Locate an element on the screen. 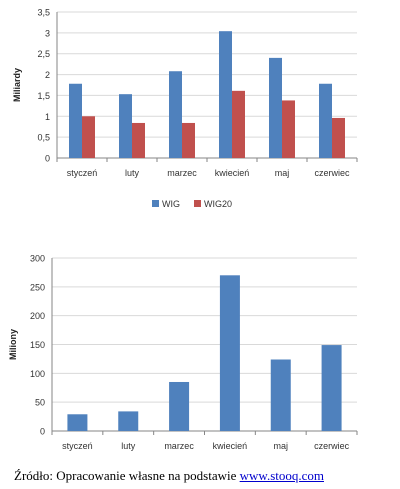 This screenshot has height=489, width=400. legend-label-wig20: WIG20 is located at coordinates (218, 204).